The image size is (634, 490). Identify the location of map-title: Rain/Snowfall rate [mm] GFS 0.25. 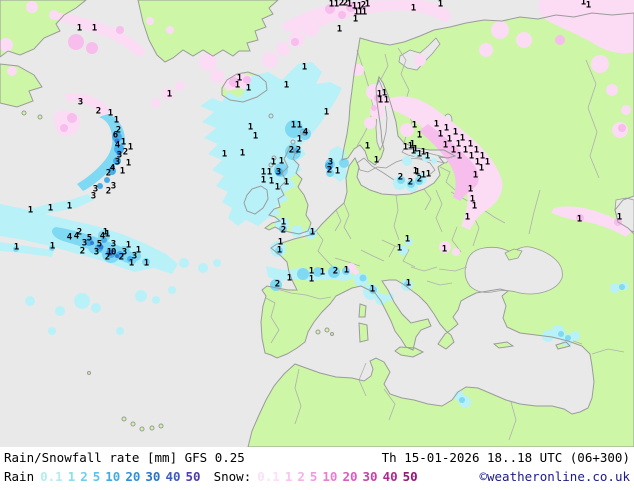
(124, 457).